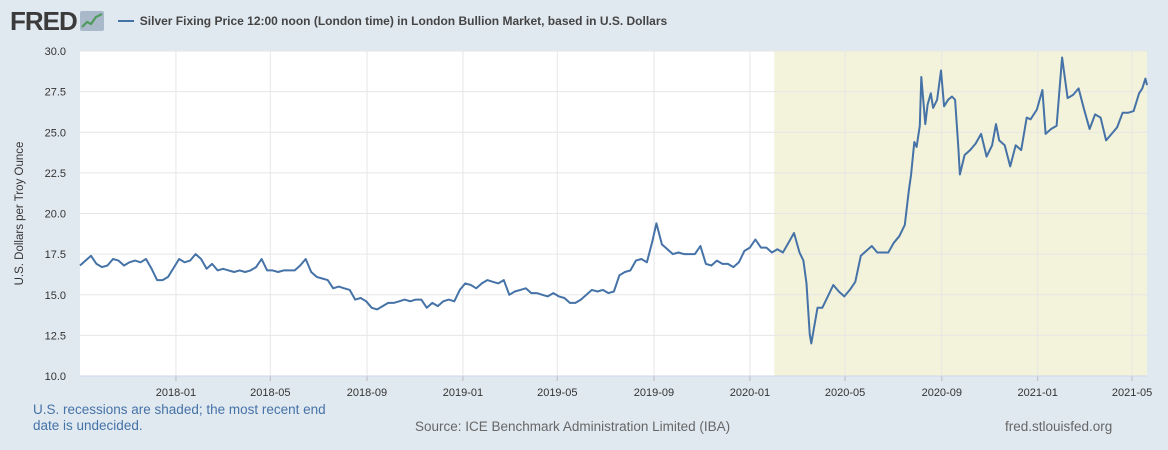  I want to click on site-link: fred.stlouisfed.org, so click(1059, 426).